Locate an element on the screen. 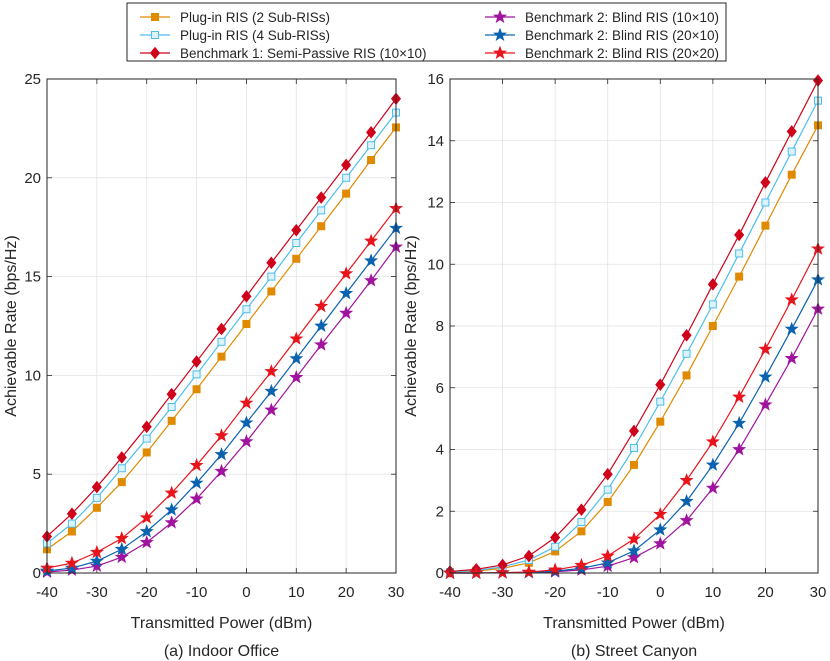  legend-label: Benchmark 2: Blind RIS (20×10) is located at coordinates (622, 35).